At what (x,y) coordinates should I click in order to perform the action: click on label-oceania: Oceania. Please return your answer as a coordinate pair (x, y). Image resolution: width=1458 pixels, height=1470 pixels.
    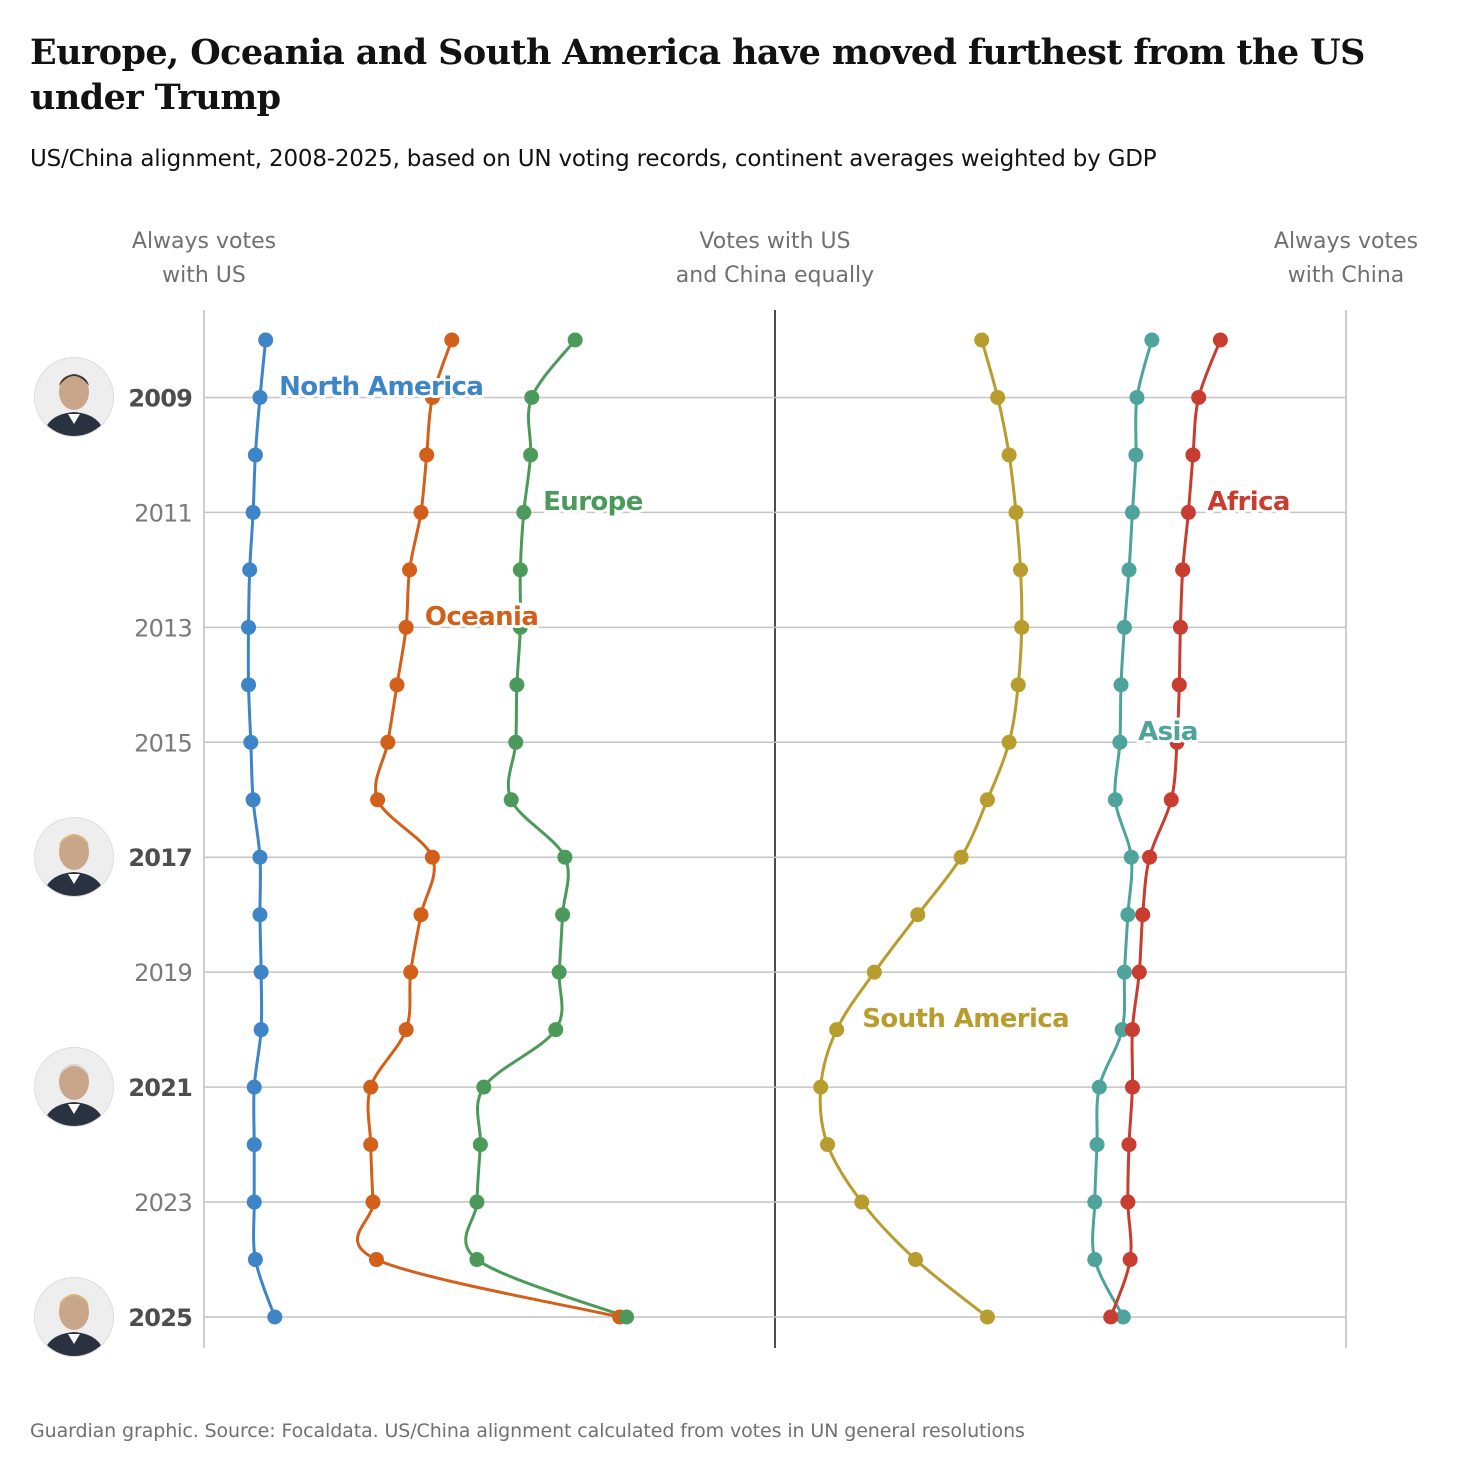
    Looking at the image, I should click on (481, 617).